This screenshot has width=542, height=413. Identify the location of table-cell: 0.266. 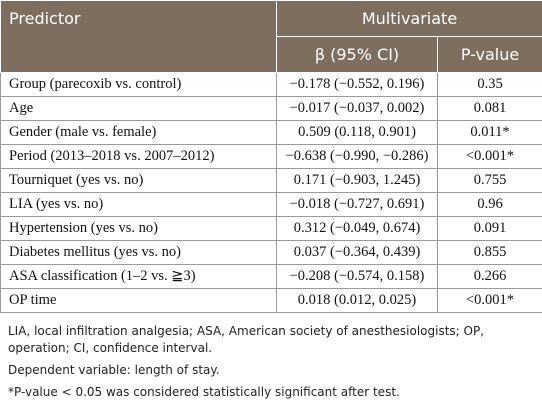
(489, 276).